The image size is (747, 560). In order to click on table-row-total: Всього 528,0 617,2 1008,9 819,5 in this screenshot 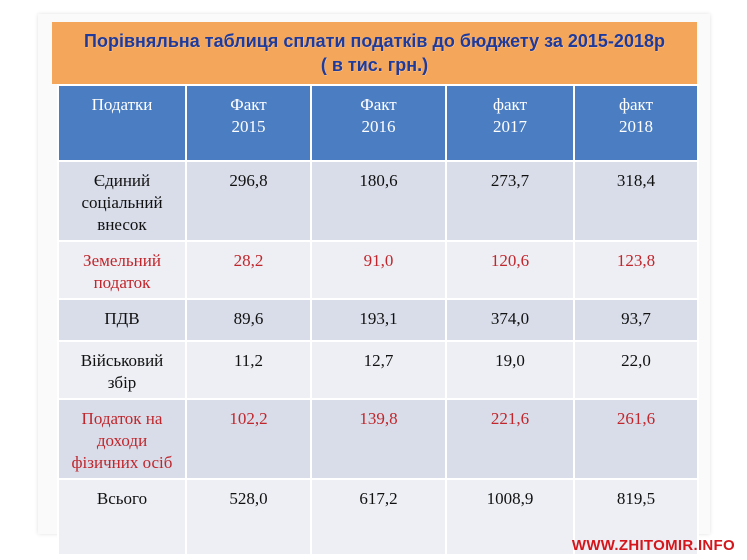, I will do `click(378, 517)`.